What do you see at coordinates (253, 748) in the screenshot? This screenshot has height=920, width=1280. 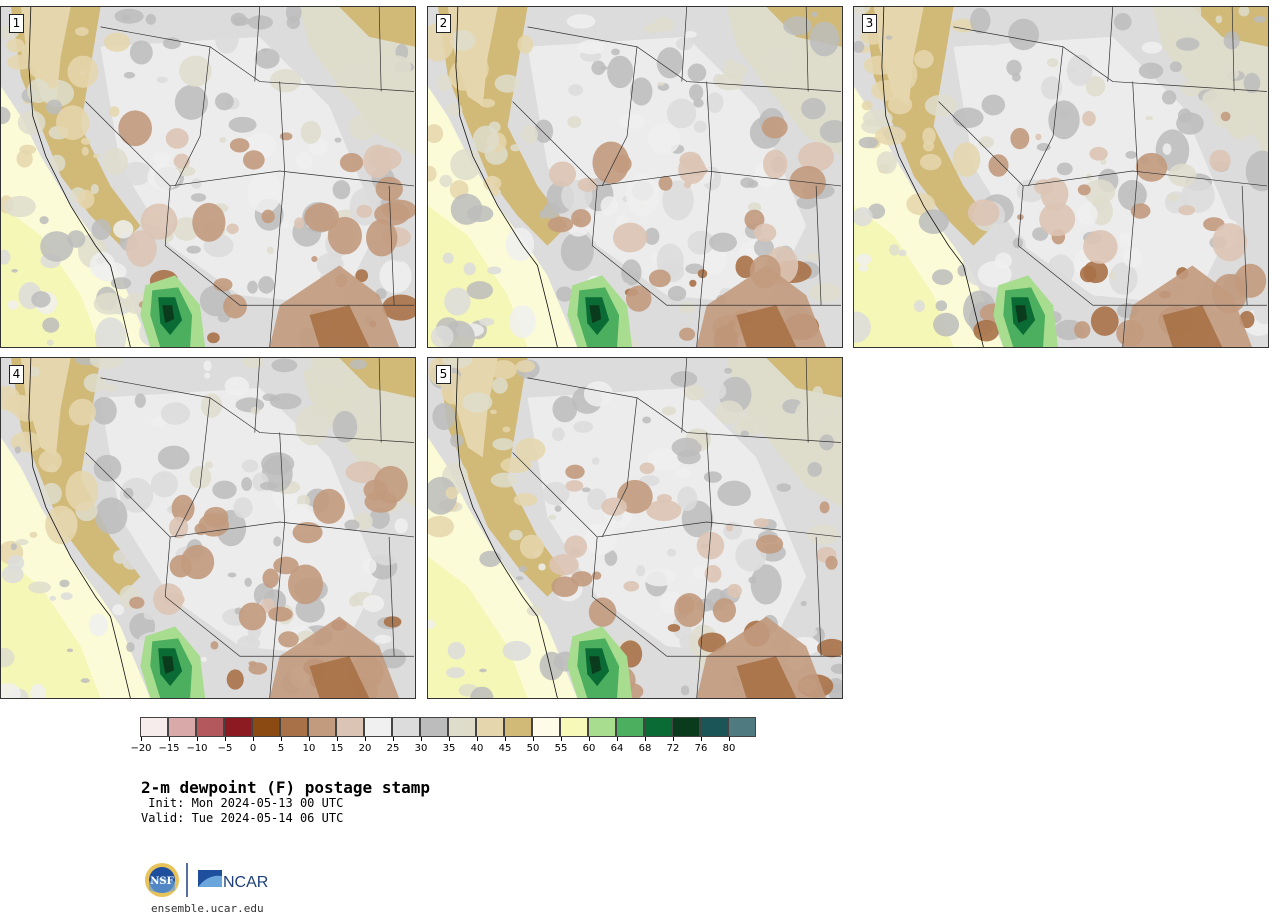 I see `colorbar-tick-label: 0` at bounding box center [253, 748].